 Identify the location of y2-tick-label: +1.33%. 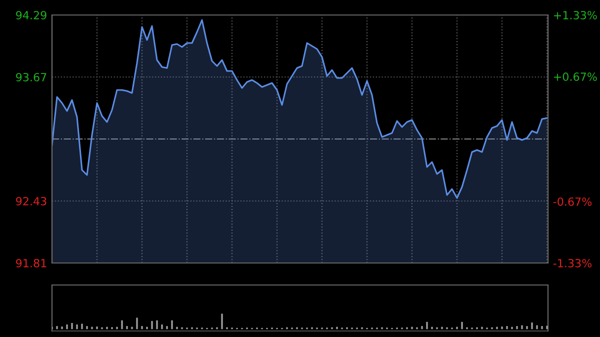
(575, 15).